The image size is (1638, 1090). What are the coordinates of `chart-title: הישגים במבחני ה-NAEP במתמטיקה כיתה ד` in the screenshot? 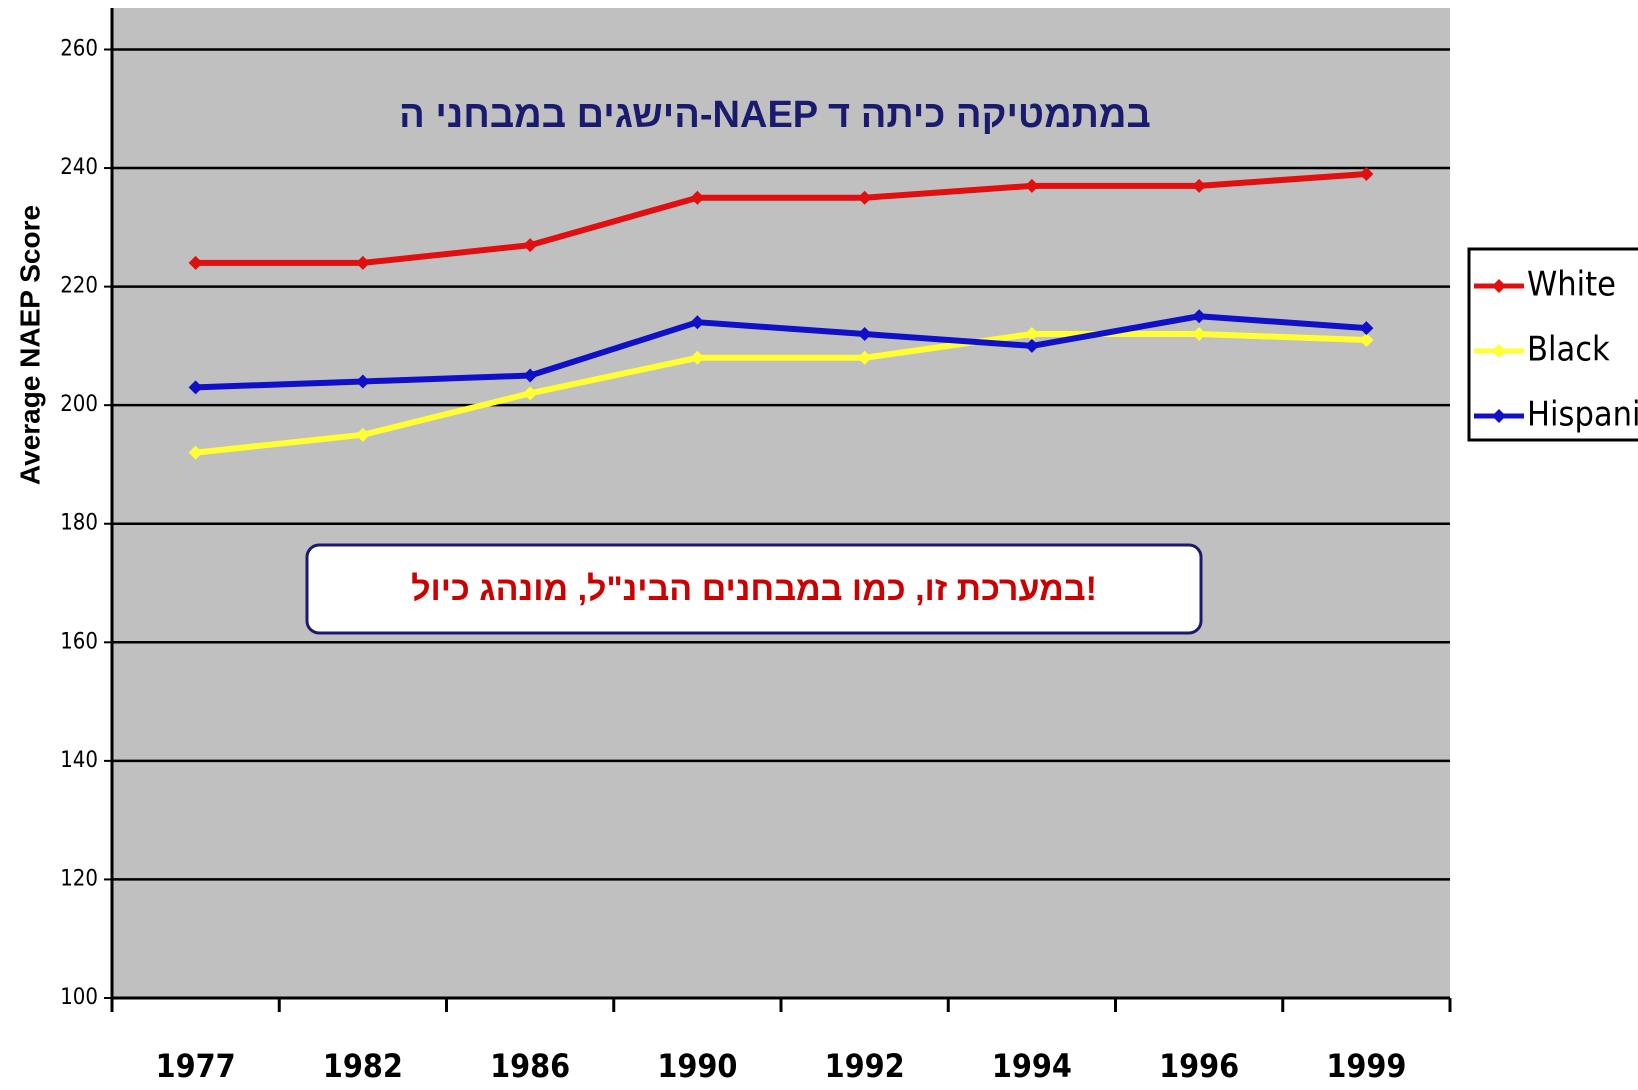 It's located at (775, 115).